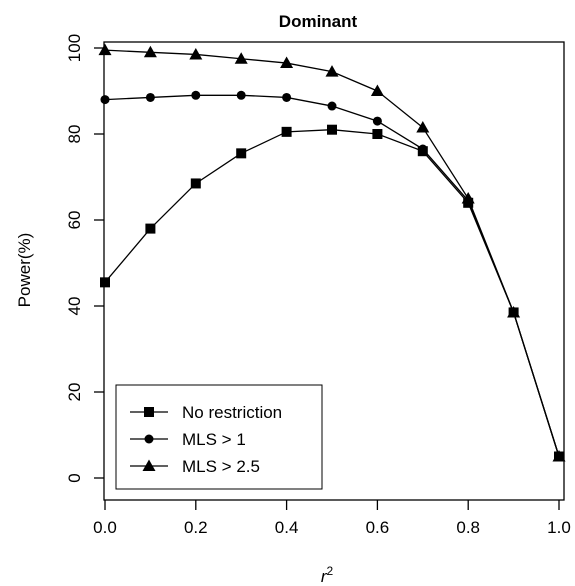 The height and width of the screenshot is (586, 575). Describe the element at coordinates (149, 412) in the screenshot. I see `legend-marker-square` at that location.